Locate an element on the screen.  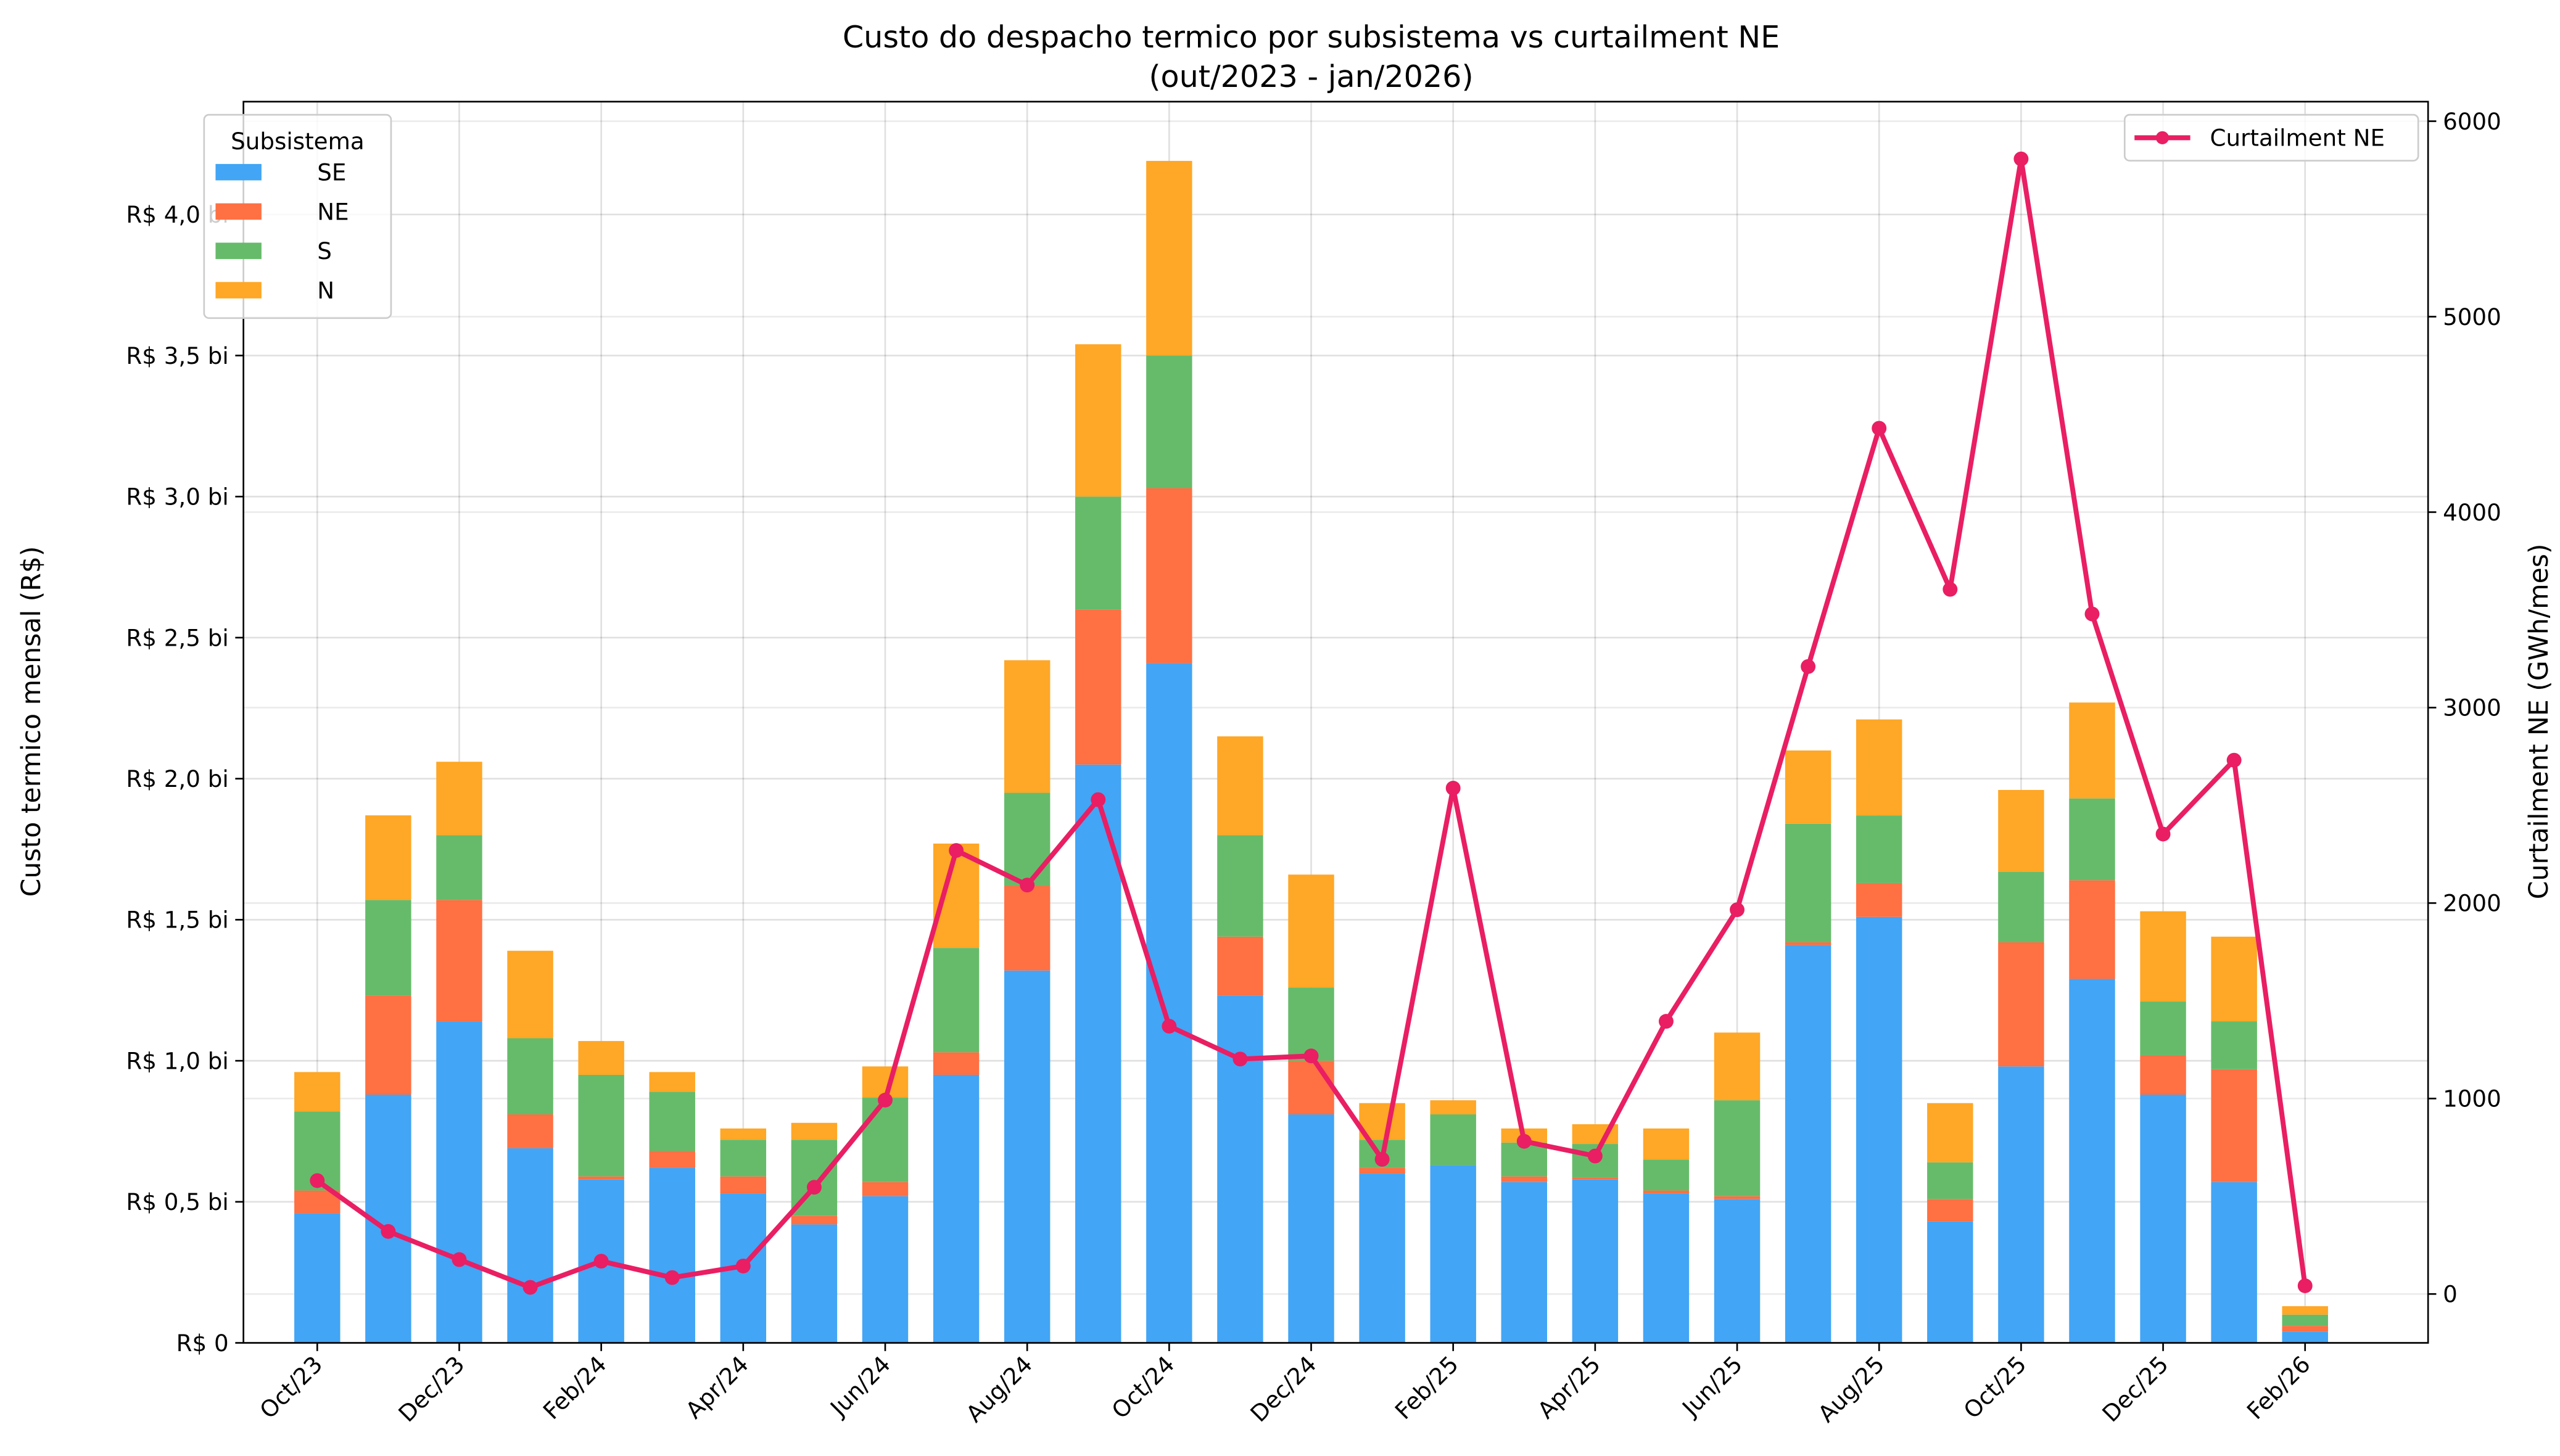
x-tick-label: Aug/24 is located at coordinates (999, 1389).